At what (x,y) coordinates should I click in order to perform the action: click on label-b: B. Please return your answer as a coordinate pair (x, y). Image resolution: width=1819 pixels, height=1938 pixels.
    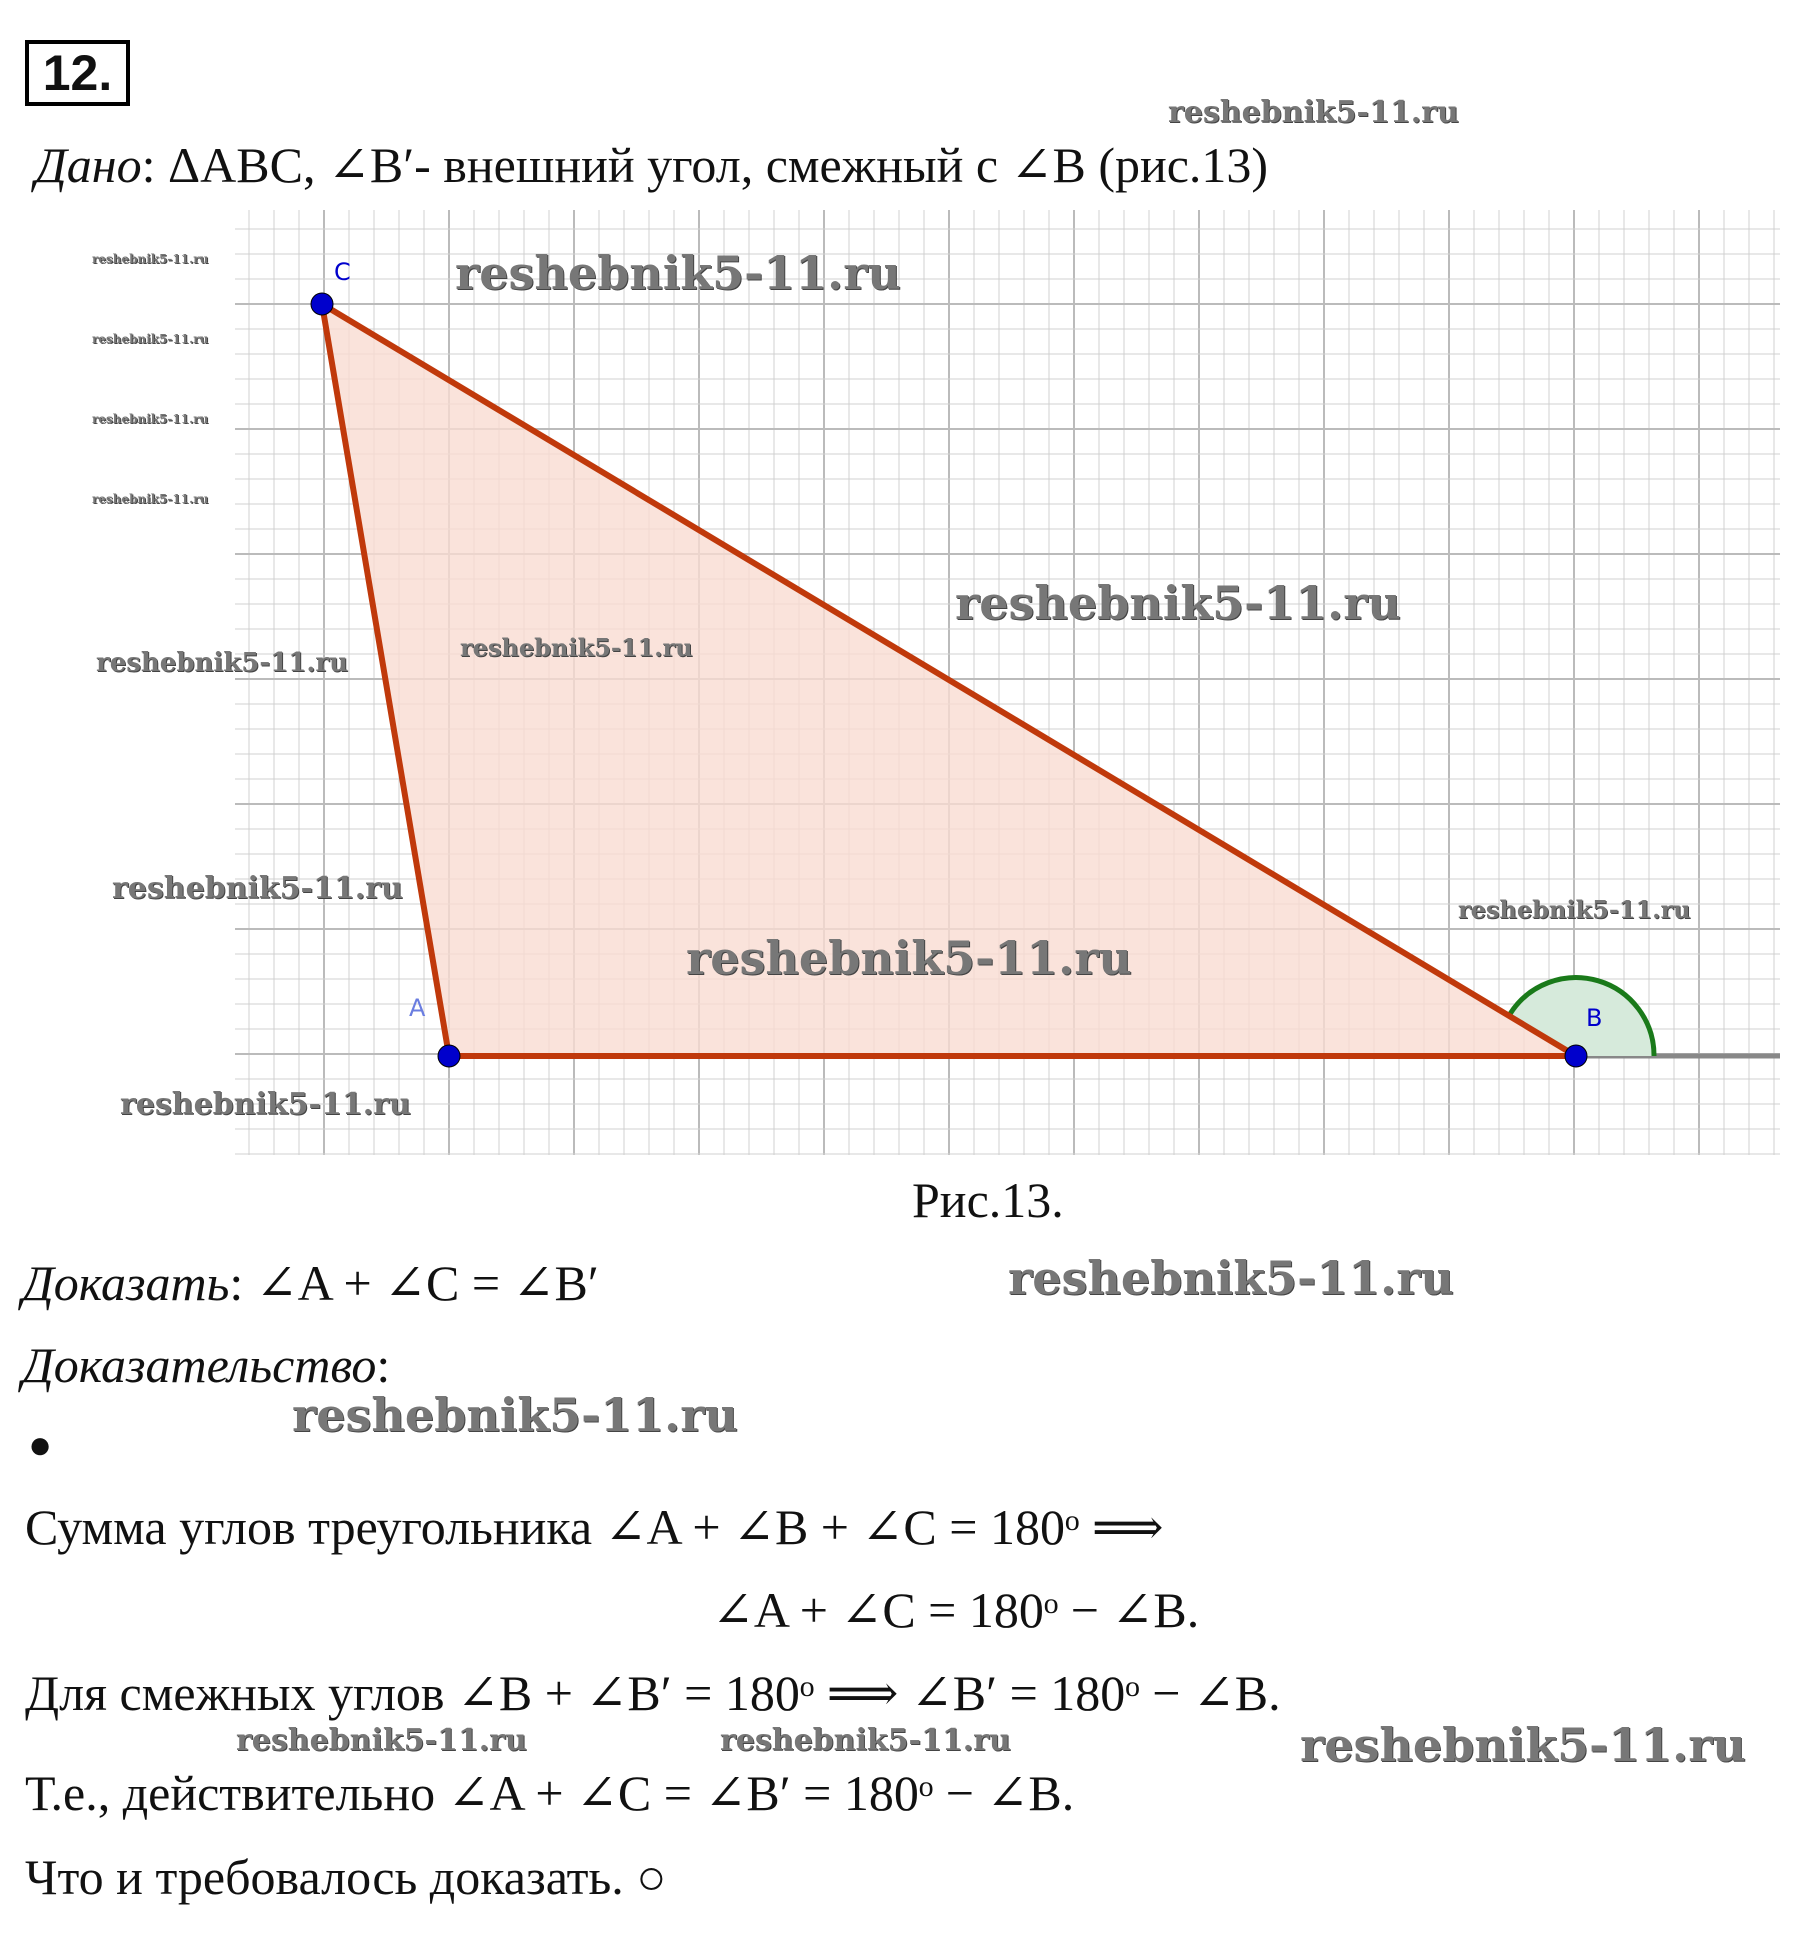
    Looking at the image, I should click on (1594, 1018).